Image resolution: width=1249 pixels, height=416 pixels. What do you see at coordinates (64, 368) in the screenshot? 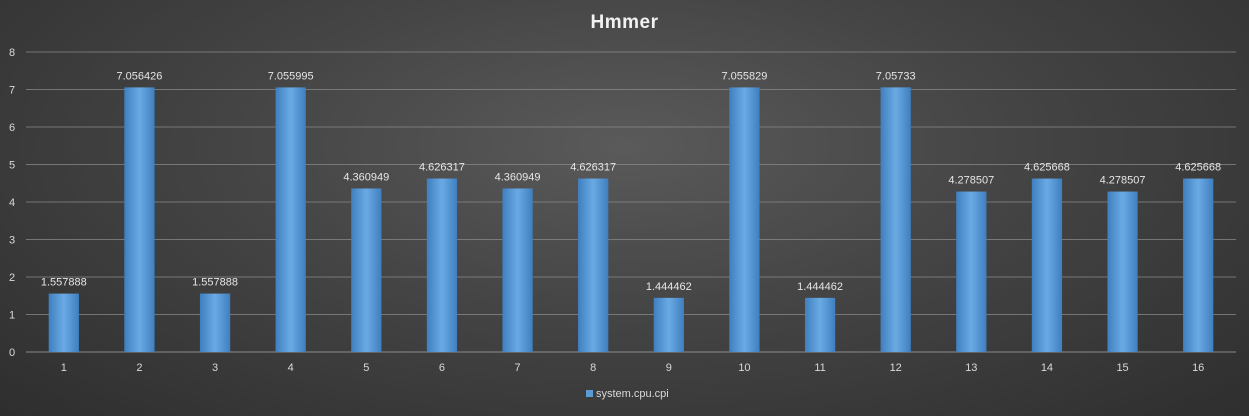
I see `x-tick-label: 1` at bounding box center [64, 368].